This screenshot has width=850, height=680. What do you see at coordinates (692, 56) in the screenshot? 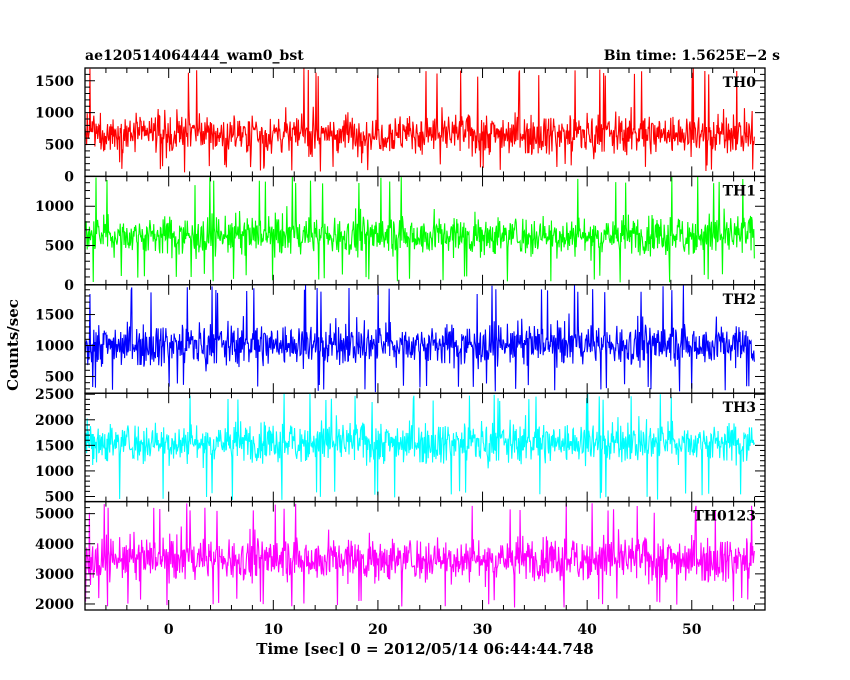
I see `chart-title-right: Bin time: 1.5625E−2 s` at bounding box center [692, 56].